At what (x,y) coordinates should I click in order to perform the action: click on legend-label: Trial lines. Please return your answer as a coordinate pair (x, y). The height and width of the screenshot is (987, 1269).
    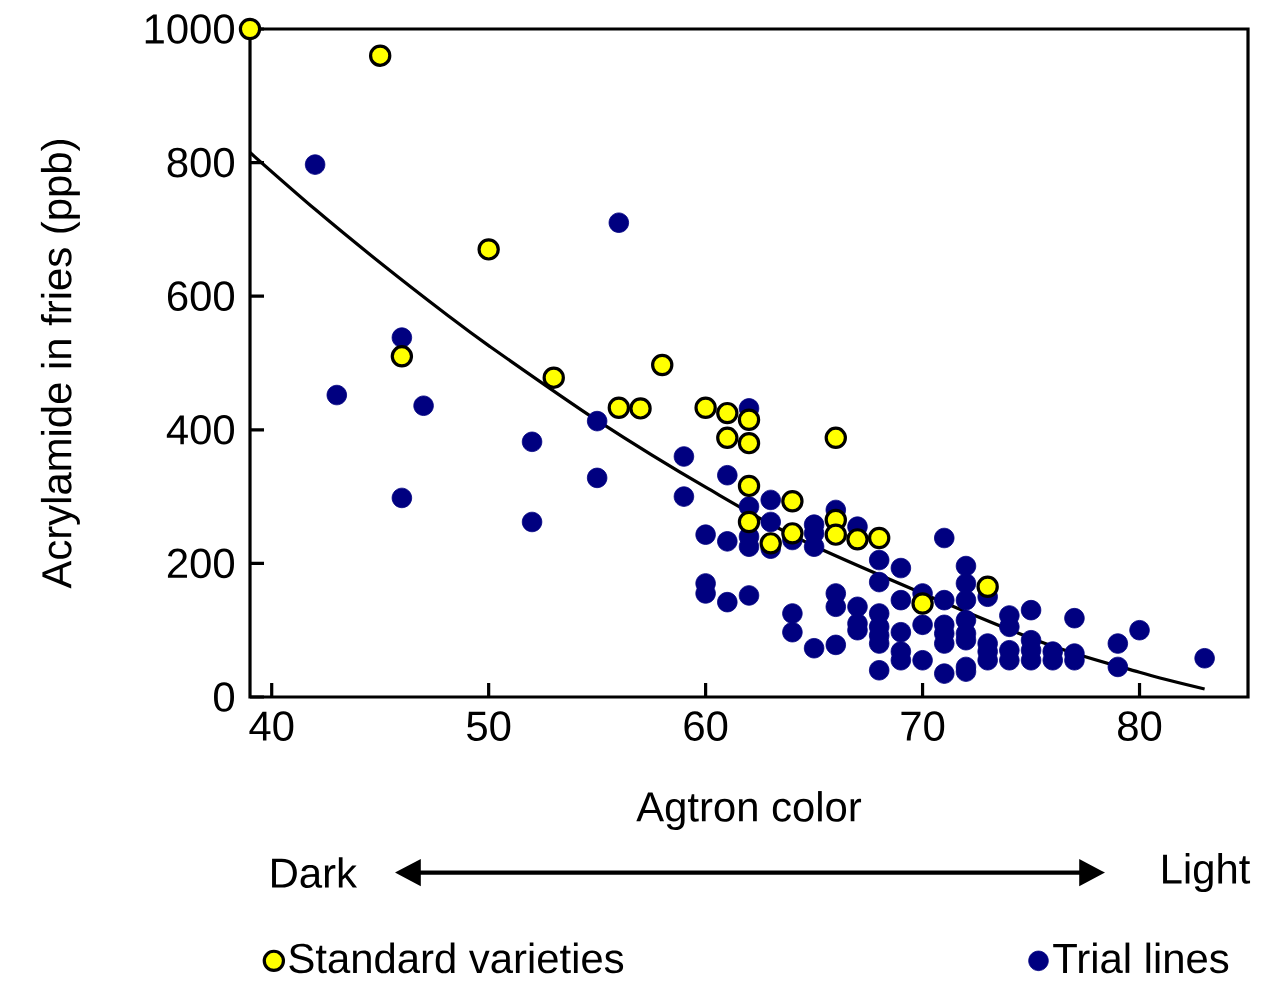
    Looking at the image, I should click on (1141, 958).